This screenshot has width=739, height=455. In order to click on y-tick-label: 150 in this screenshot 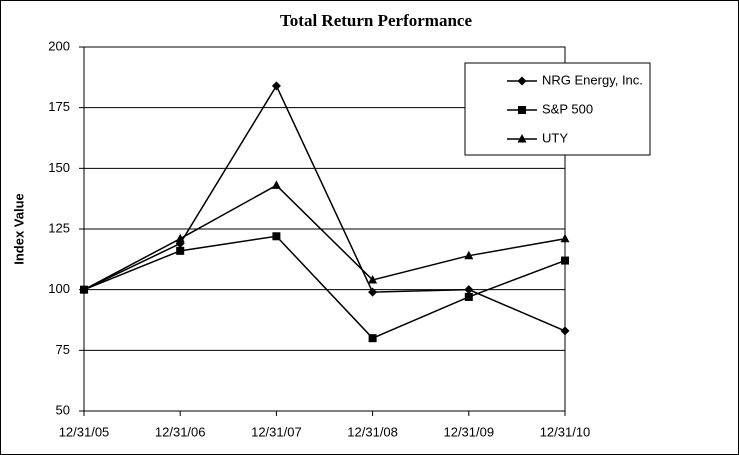, I will do `click(59, 167)`.